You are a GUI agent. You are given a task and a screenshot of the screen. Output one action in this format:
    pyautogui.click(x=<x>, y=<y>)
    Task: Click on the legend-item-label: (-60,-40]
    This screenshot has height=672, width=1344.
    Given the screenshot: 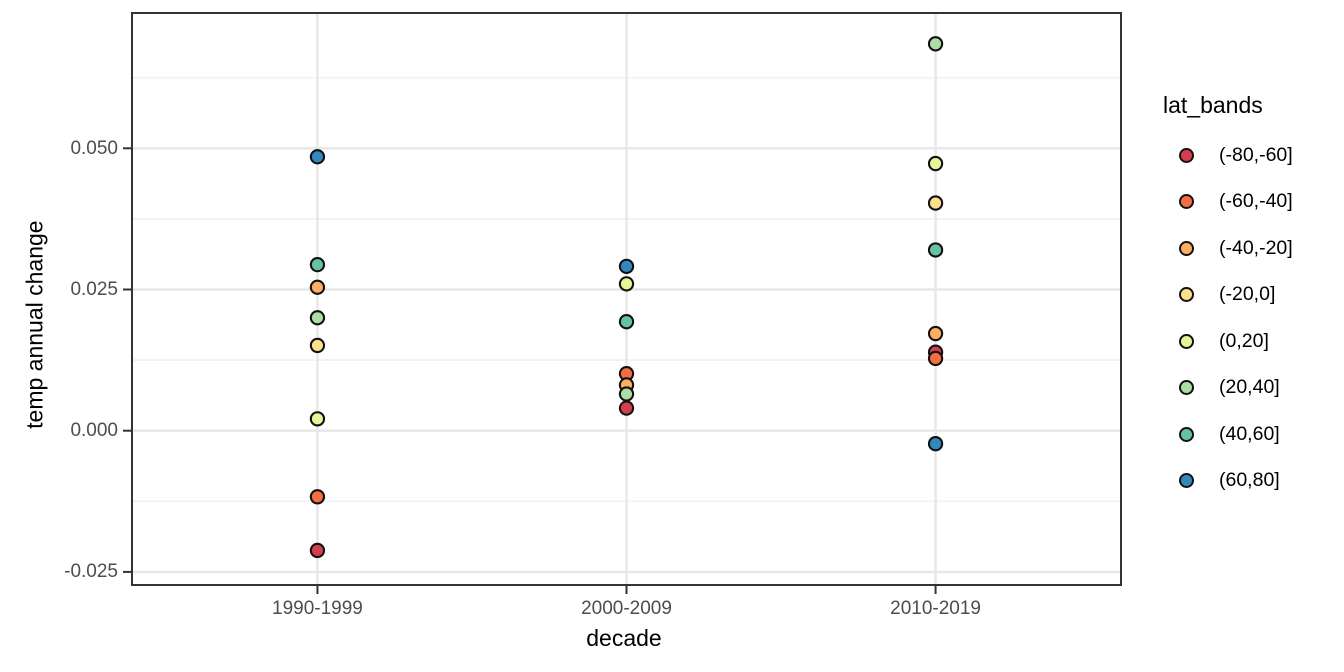 What is the action you would take?
    pyautogui.click(x=1256, y=201)
    